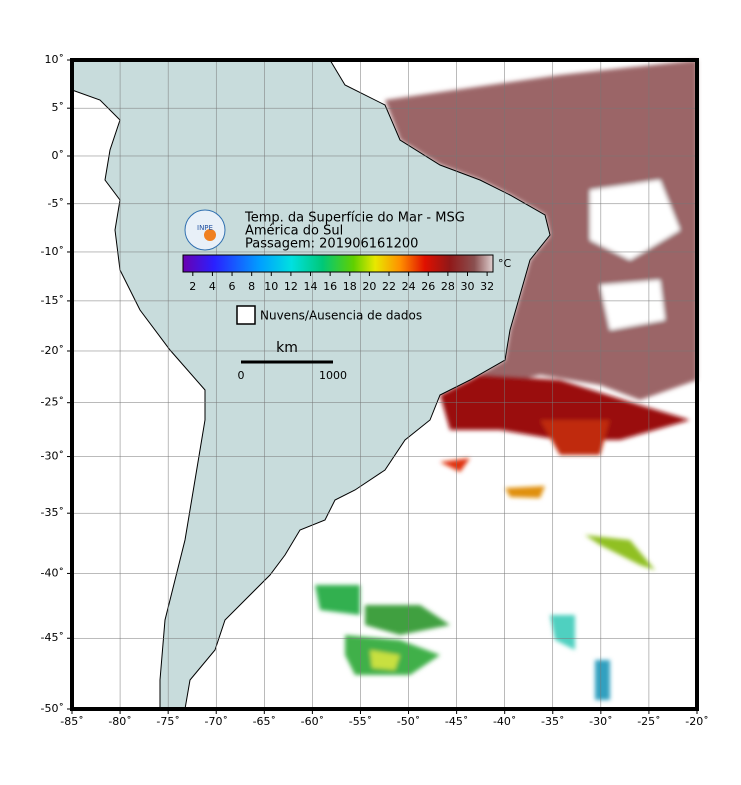  What do you see at coordinates (246, 315) in the screenshot?
I see `legend-swatch` at bounding box center [246, 315].